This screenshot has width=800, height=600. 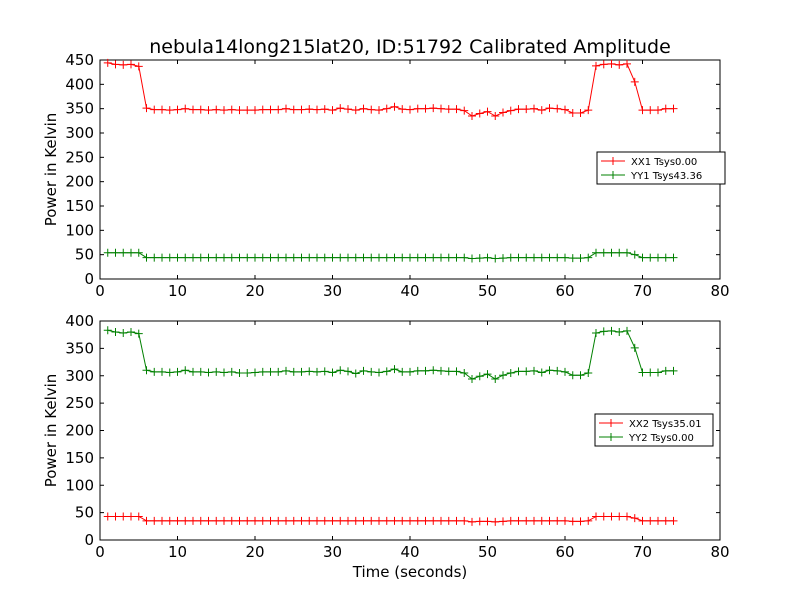 I want to click on top-y-tick-label: 50, so click(x=84, y=255).